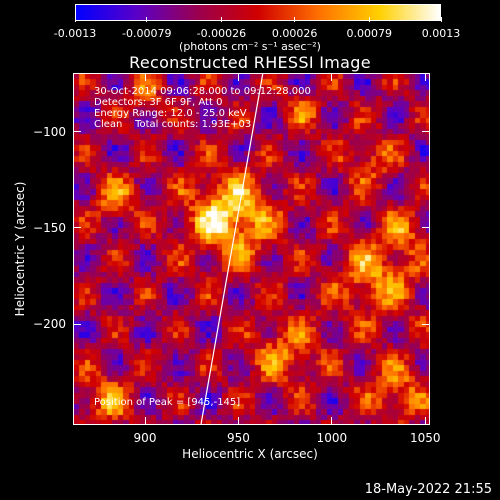  I want to click on info-line: Clean Total counts: 1.93E+03, so click(173, 124).